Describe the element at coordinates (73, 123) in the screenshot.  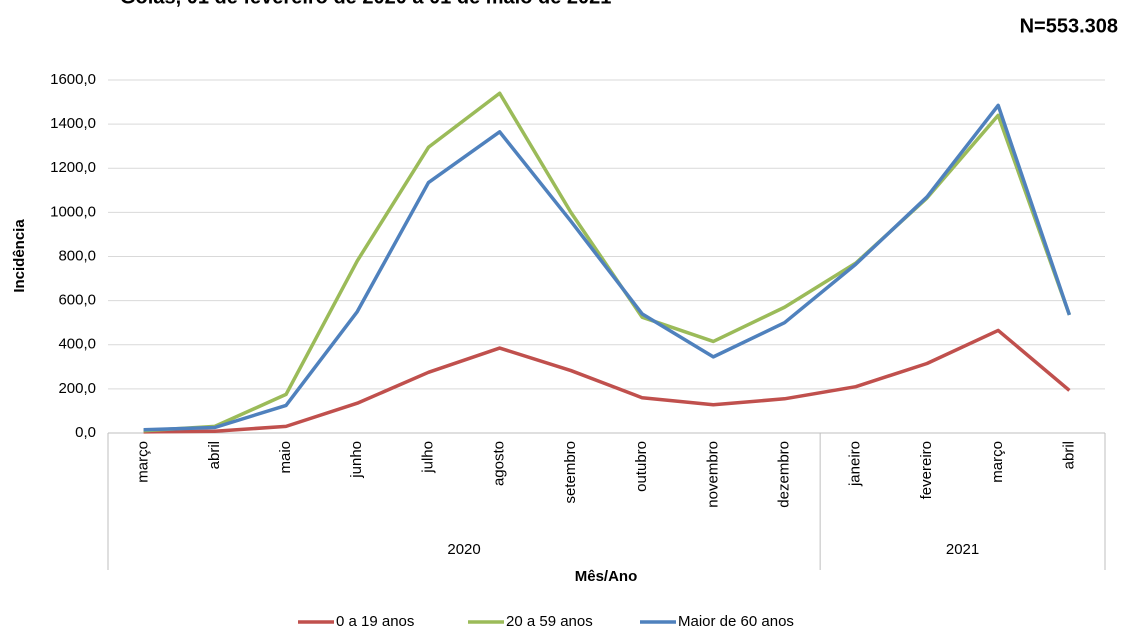
I see `y-tick-label: 1400,0` at that location.